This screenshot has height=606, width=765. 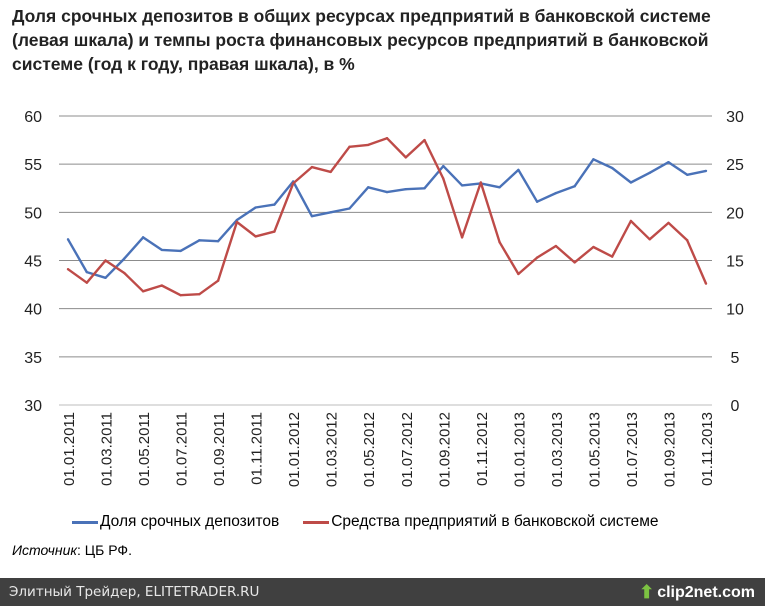 I want to click on y-left-tick-label: 30, so click(x=33, y=406).